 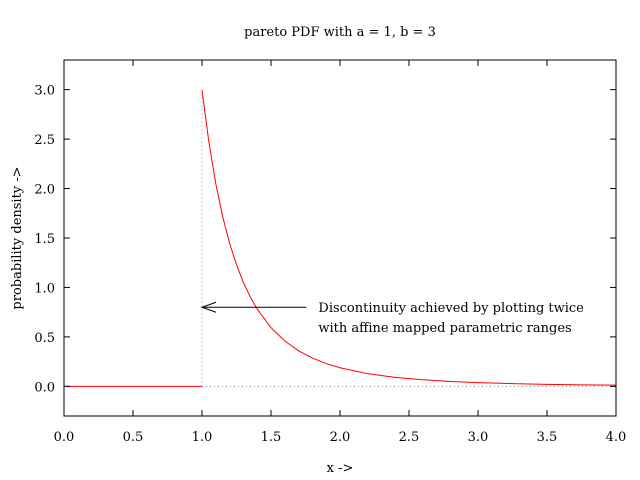 What do you see at coordinates (444, 328) in the screenshot?
I see `annotation-text-line: with affine mapped parametric ranges` at bounding box center [444, 328].